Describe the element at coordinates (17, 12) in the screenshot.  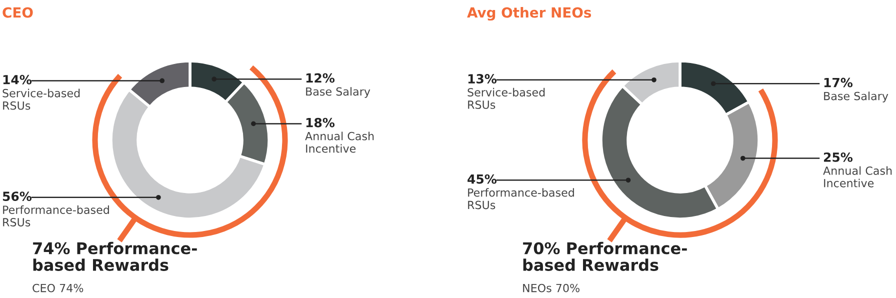
I see `chart-title: CEO` at that location.